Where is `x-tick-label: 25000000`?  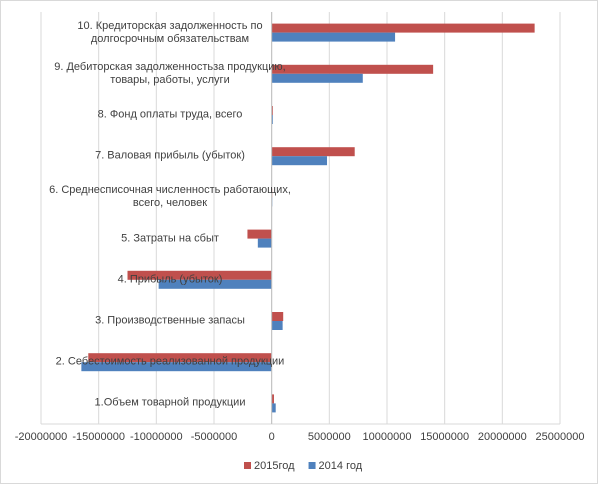 x-tick-label: 25000000 is located at coordinates (560, 437).